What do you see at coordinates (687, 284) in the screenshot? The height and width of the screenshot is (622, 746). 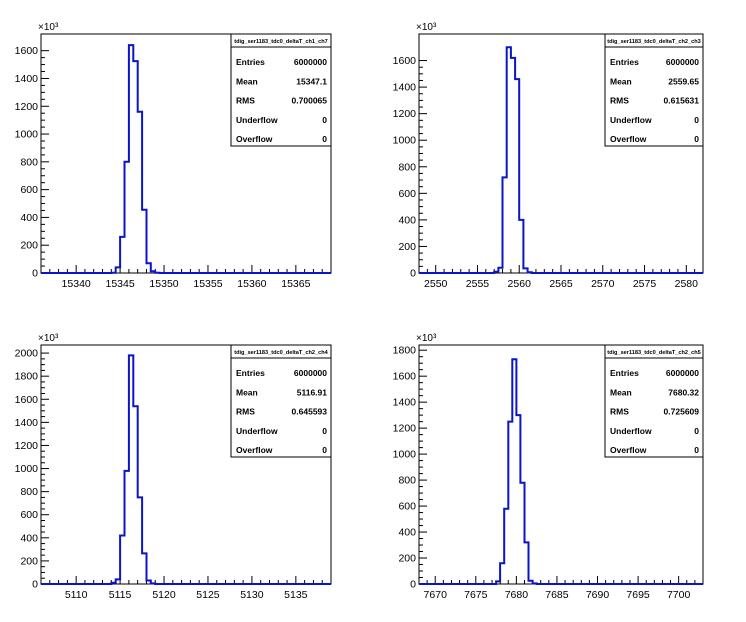 I see `x-tick-label: 2580` at bounding box center [687, 284].